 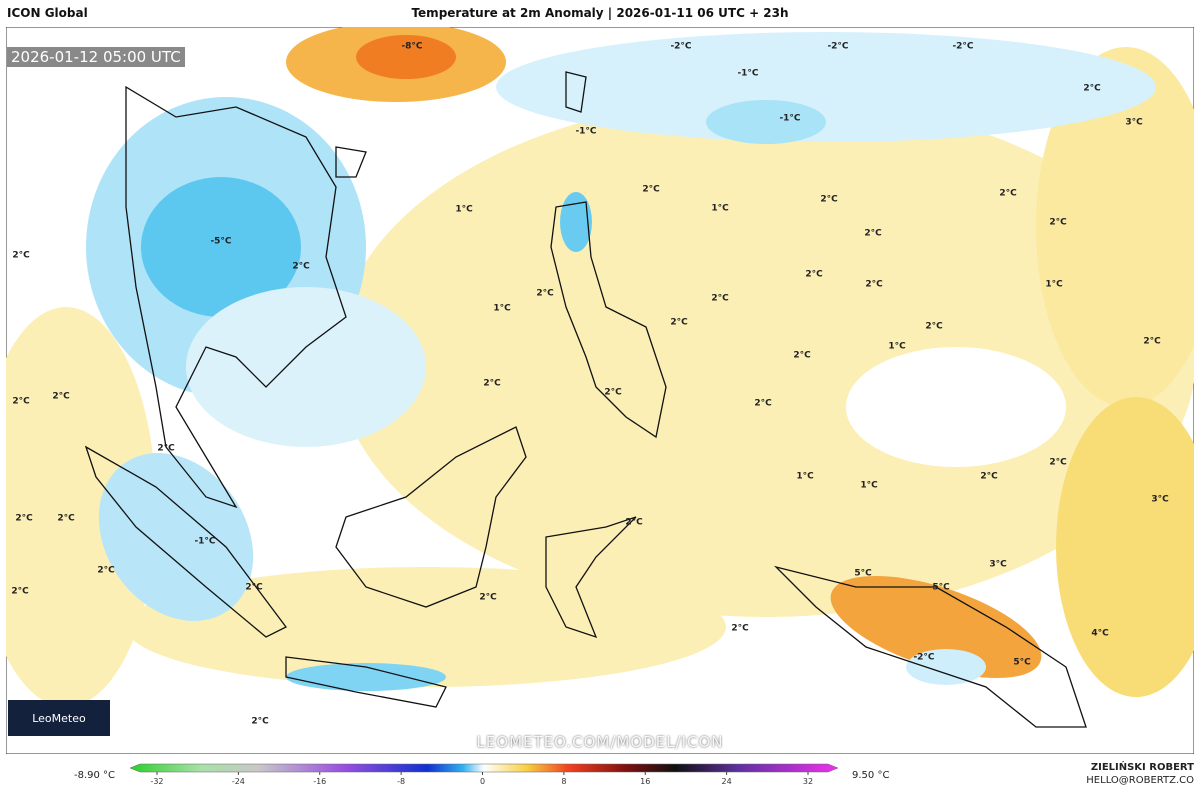 What do you see at coordinates (431, 517) in the screenshot?
I see `borneo-coast` at bounding box center [431, 517].